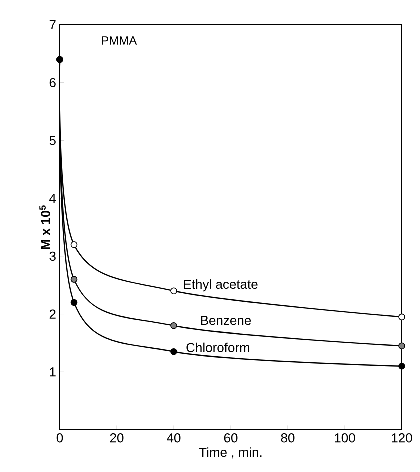 This screenshot has height=472, width=420. What do you see at coordinates (174, 438) in the screenshot?
I see `x-tick-label: 40` at bounding box center [174, 438].